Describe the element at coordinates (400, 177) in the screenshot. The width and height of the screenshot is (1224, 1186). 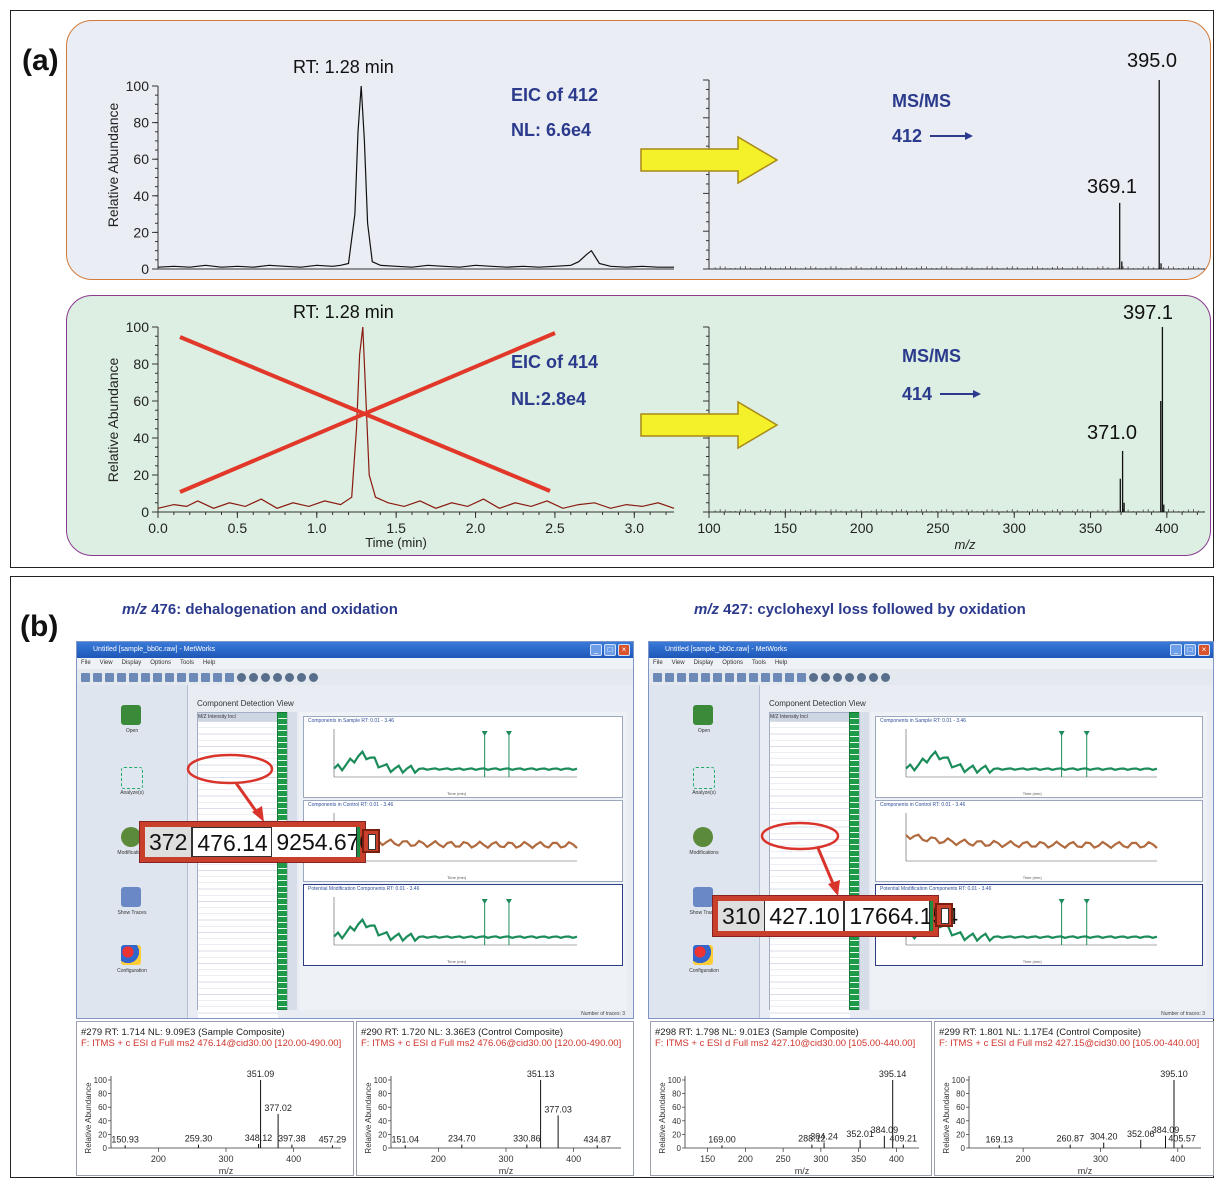
I see `top-eic-chart: 0 20 40 60 80 100` at that location.